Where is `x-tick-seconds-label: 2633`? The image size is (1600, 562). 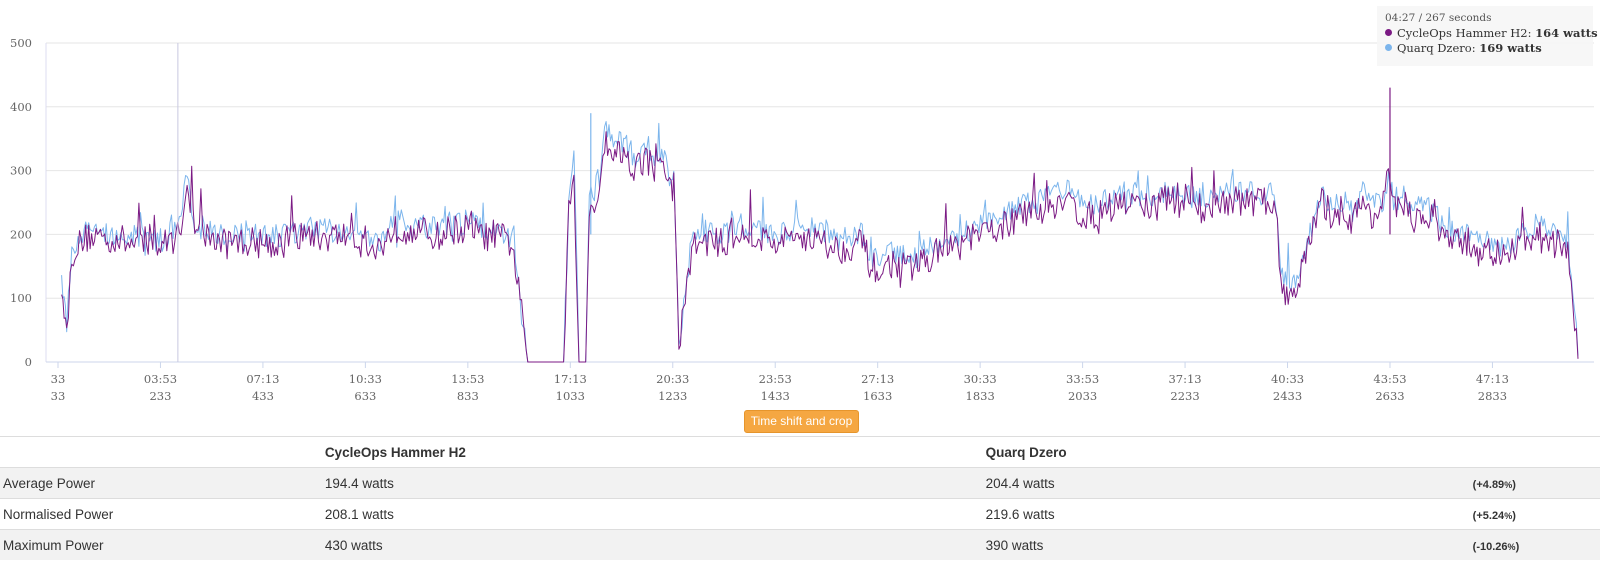 x-tick-seconds-label: 2633 is located at coordinates (1389, 396).